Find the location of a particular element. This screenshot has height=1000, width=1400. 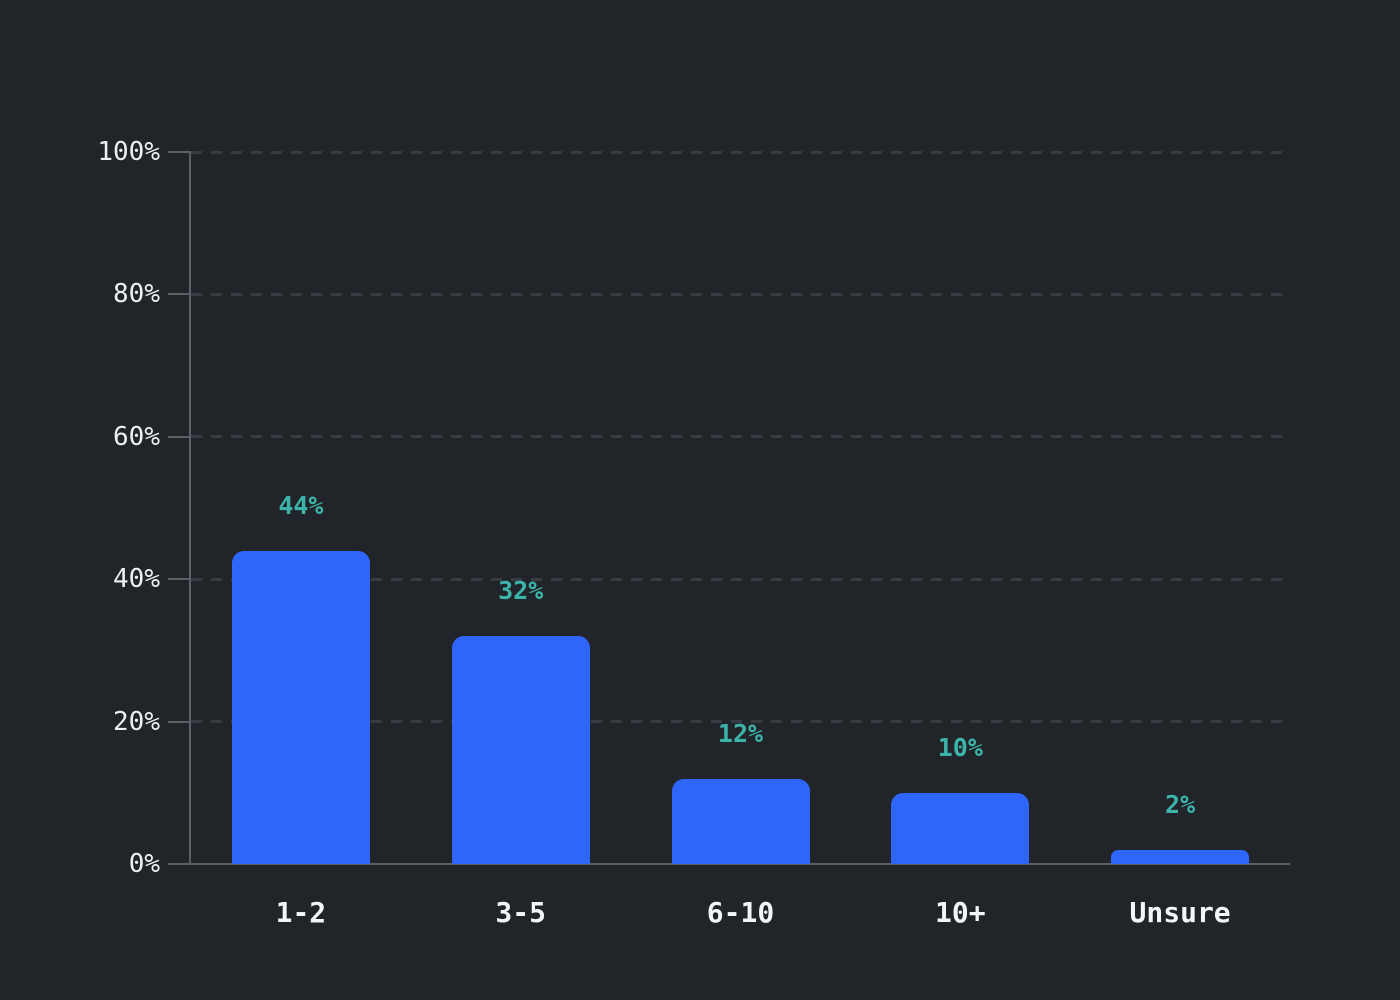

y-axis-tick-label: 0% is located at coordinates (144, 864).